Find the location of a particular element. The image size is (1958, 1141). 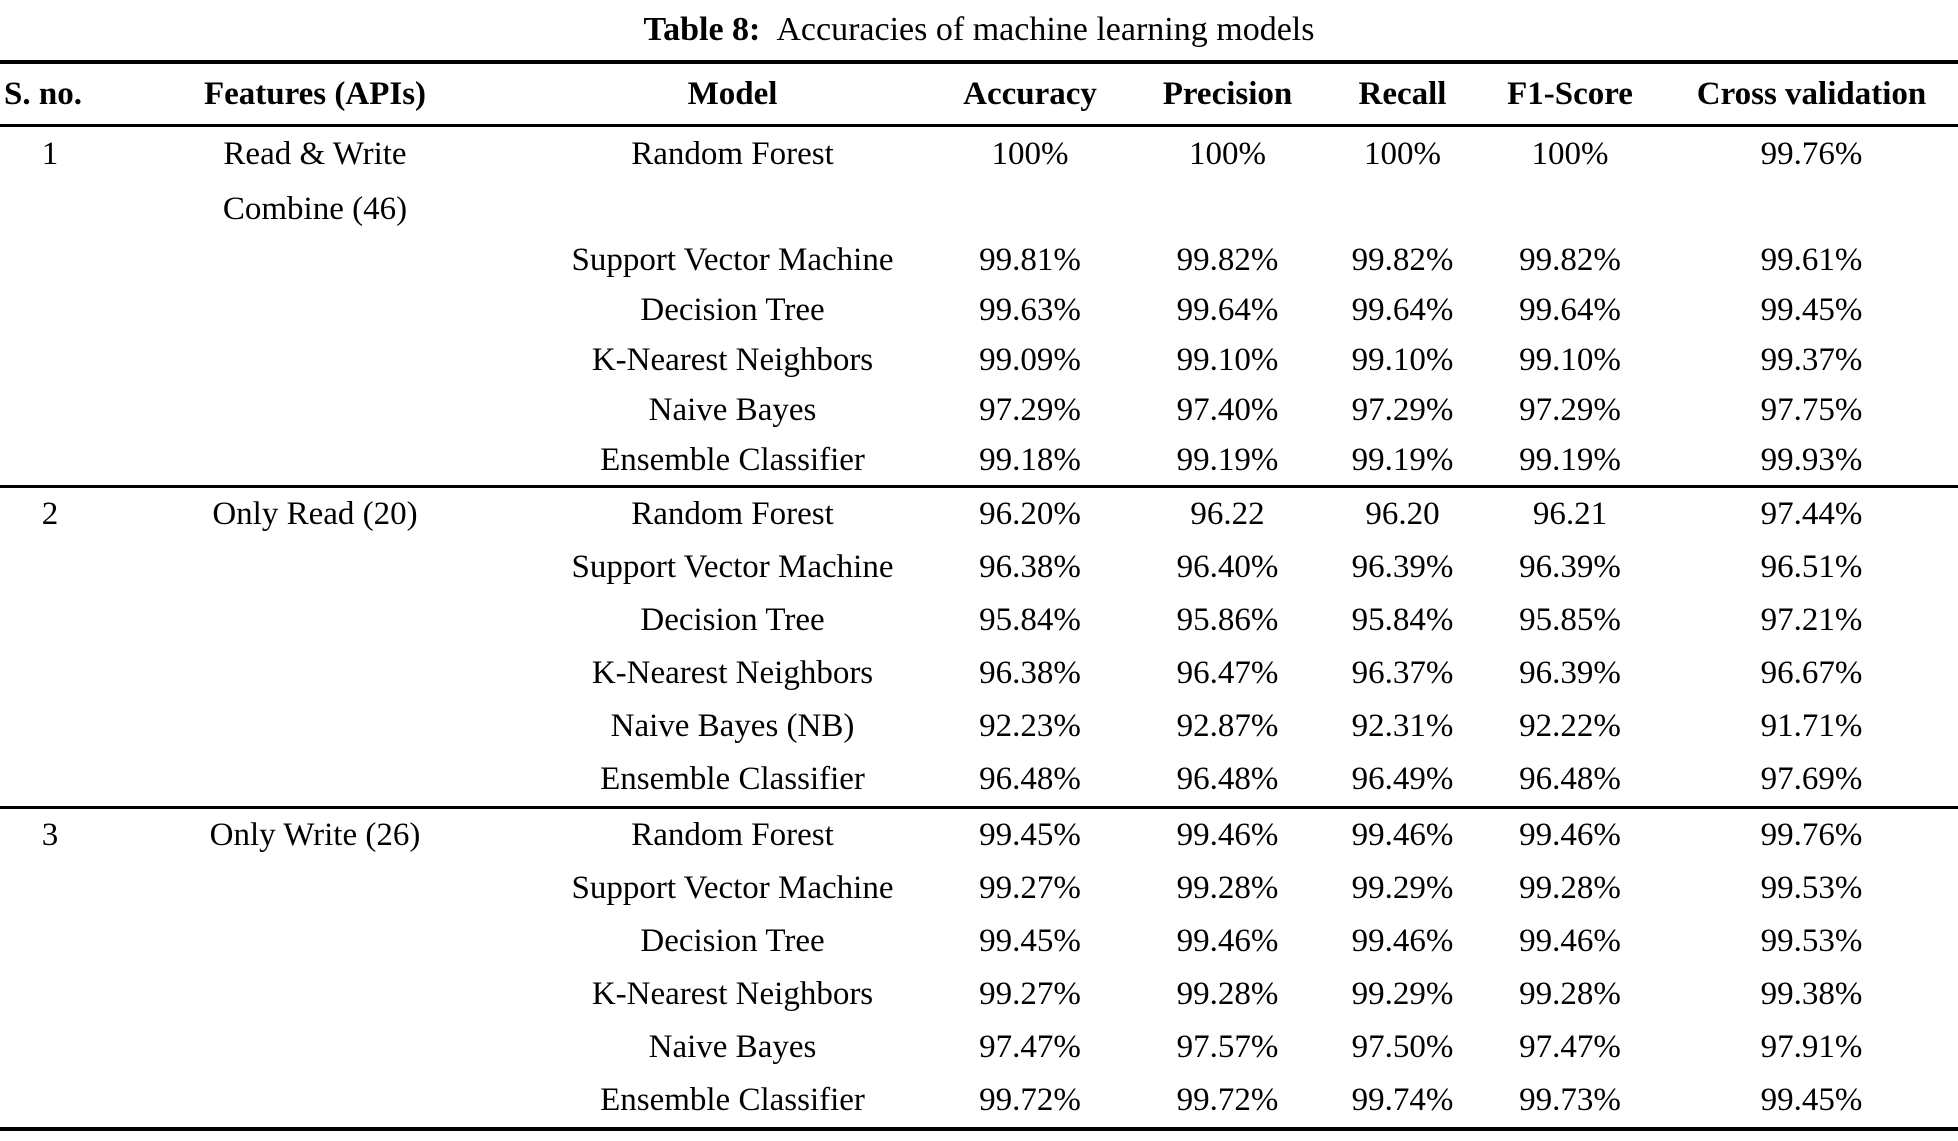

recall-cell: 99.64% is located at coordinates (1402, 309).